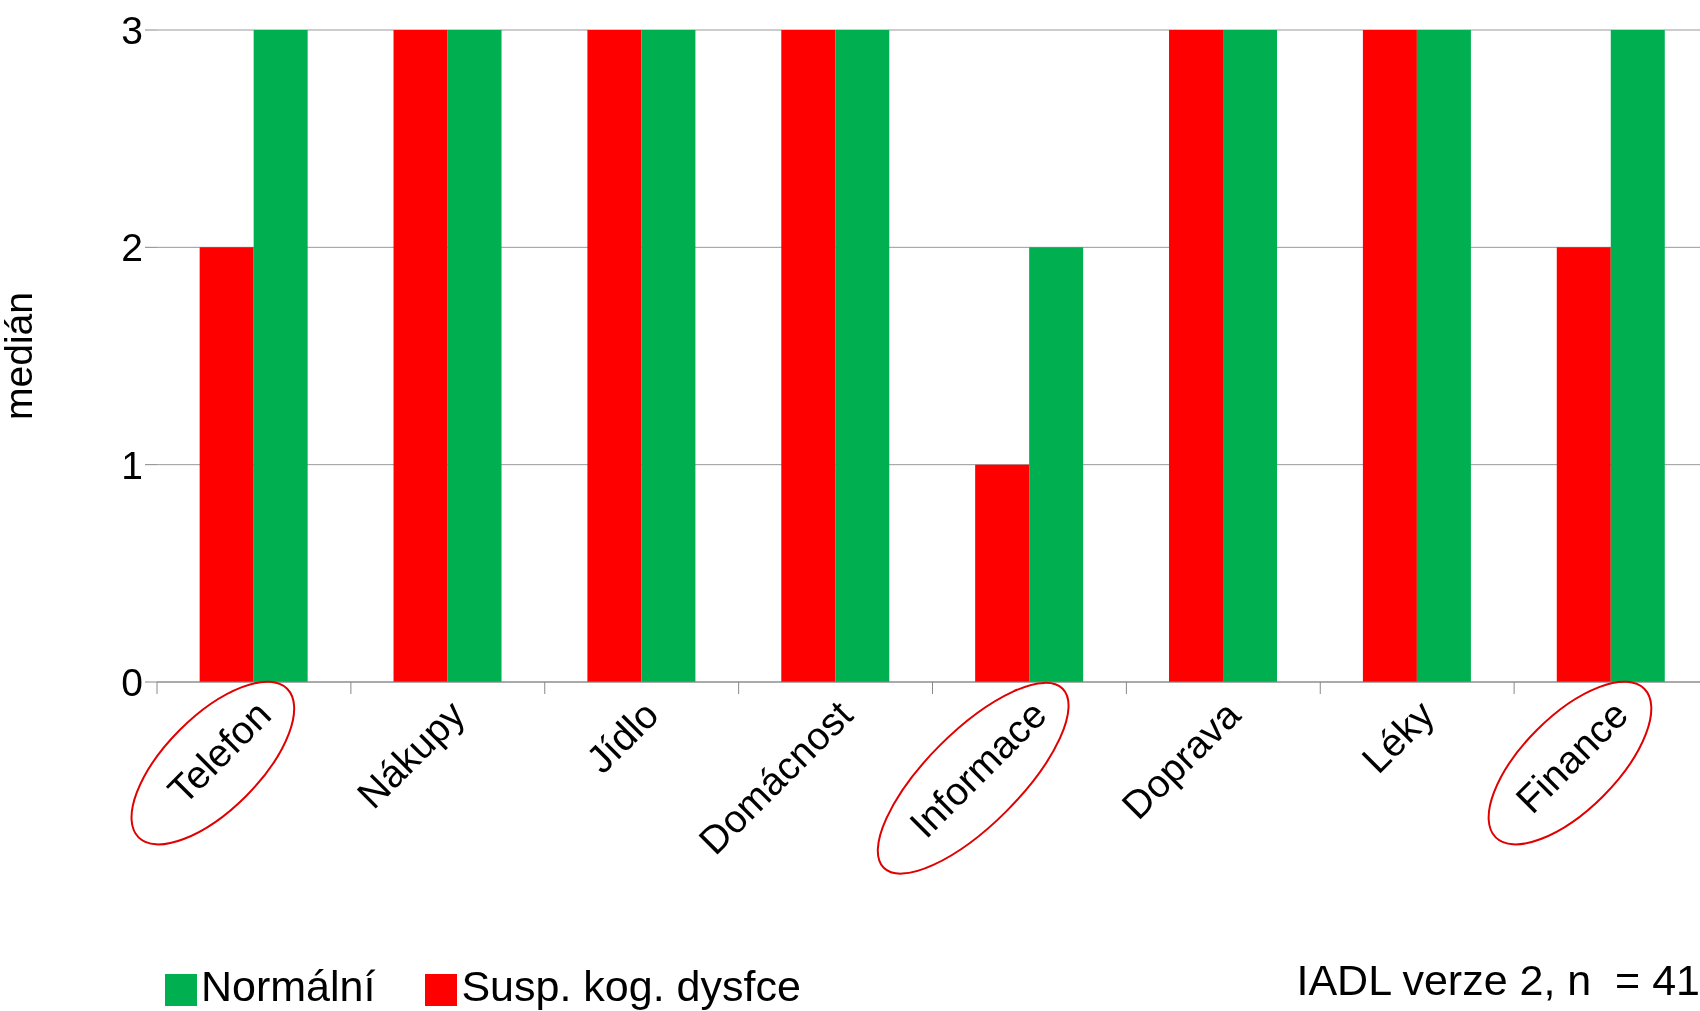  I want to click on text: IADL verze 2, n = 41, so click(1498, 980).